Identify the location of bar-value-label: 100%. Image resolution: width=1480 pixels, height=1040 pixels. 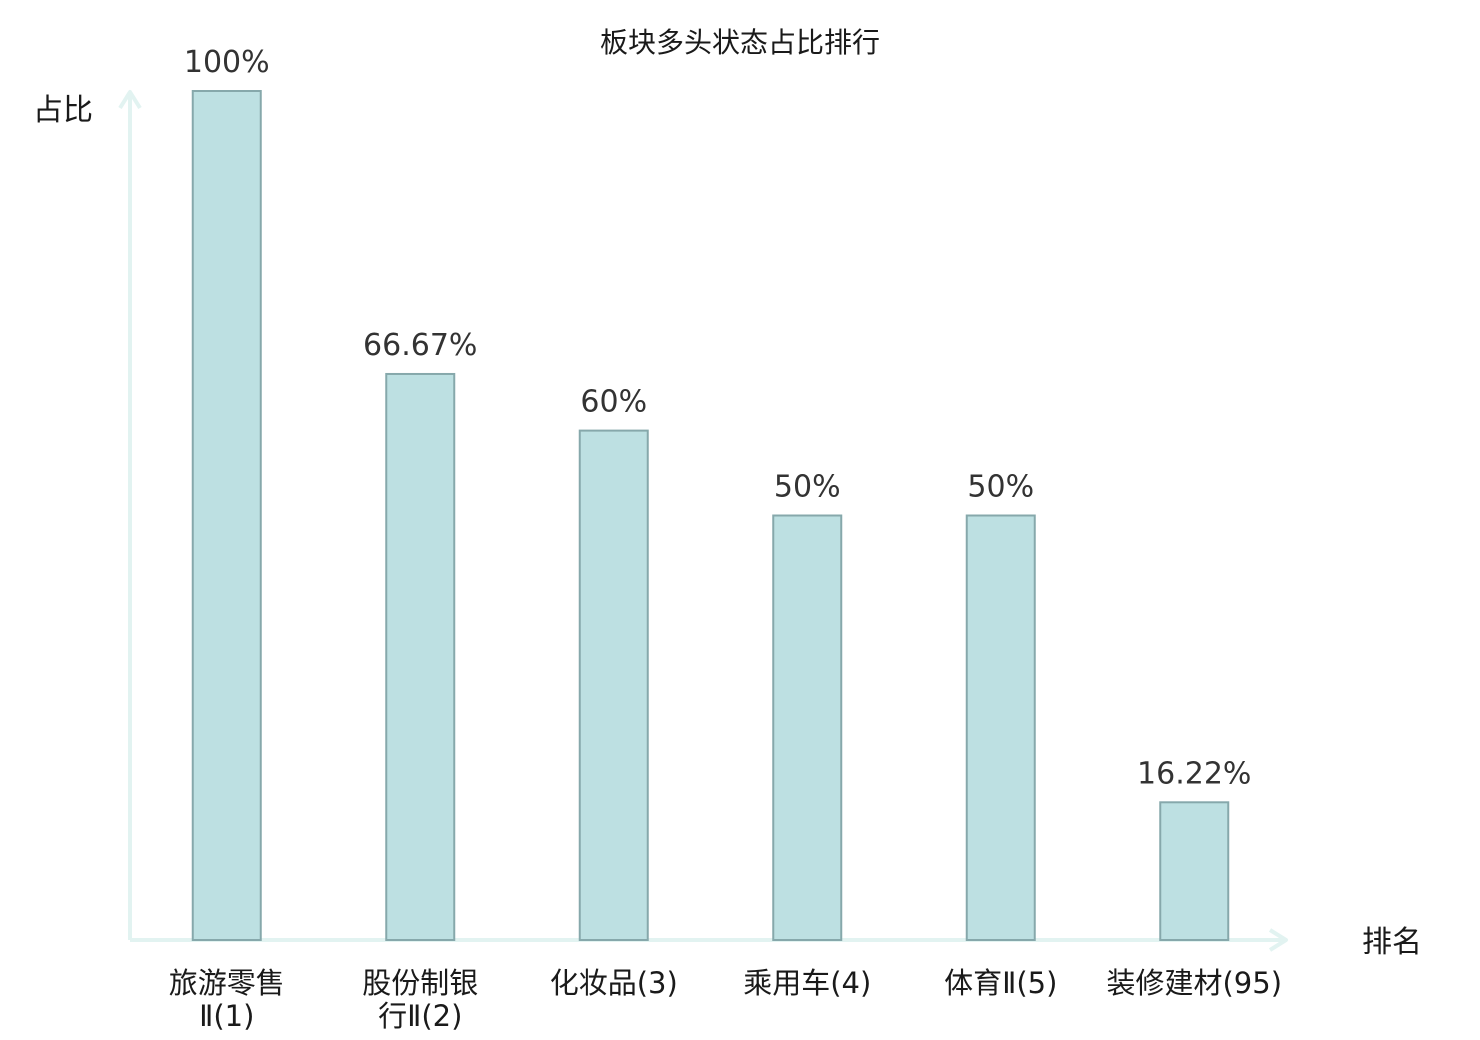
(227, 62).